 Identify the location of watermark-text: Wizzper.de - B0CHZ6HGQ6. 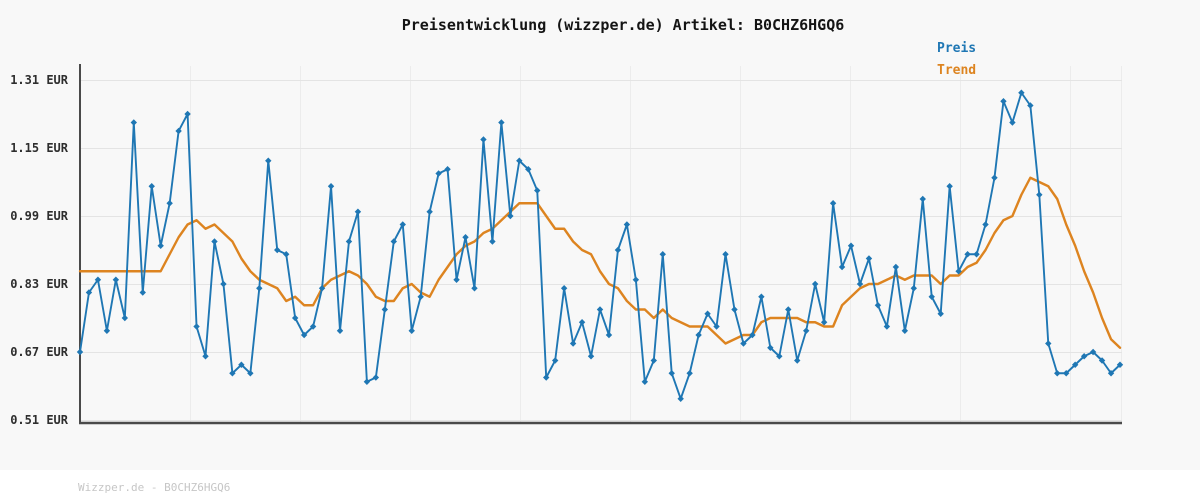
(154, 487).